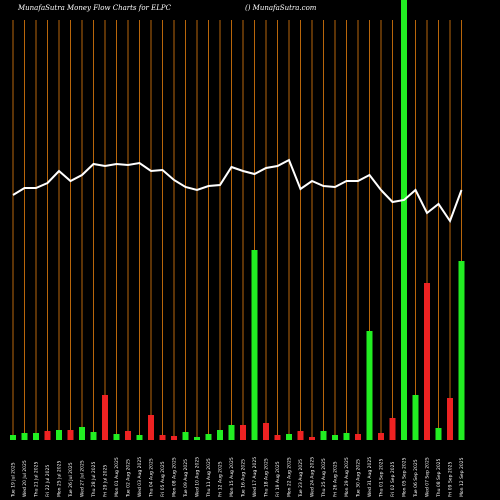 This screenshot has width=500, height=500. Describe the element at coordinates (237, 191) in the screenshot. I see `price-line` at that location.